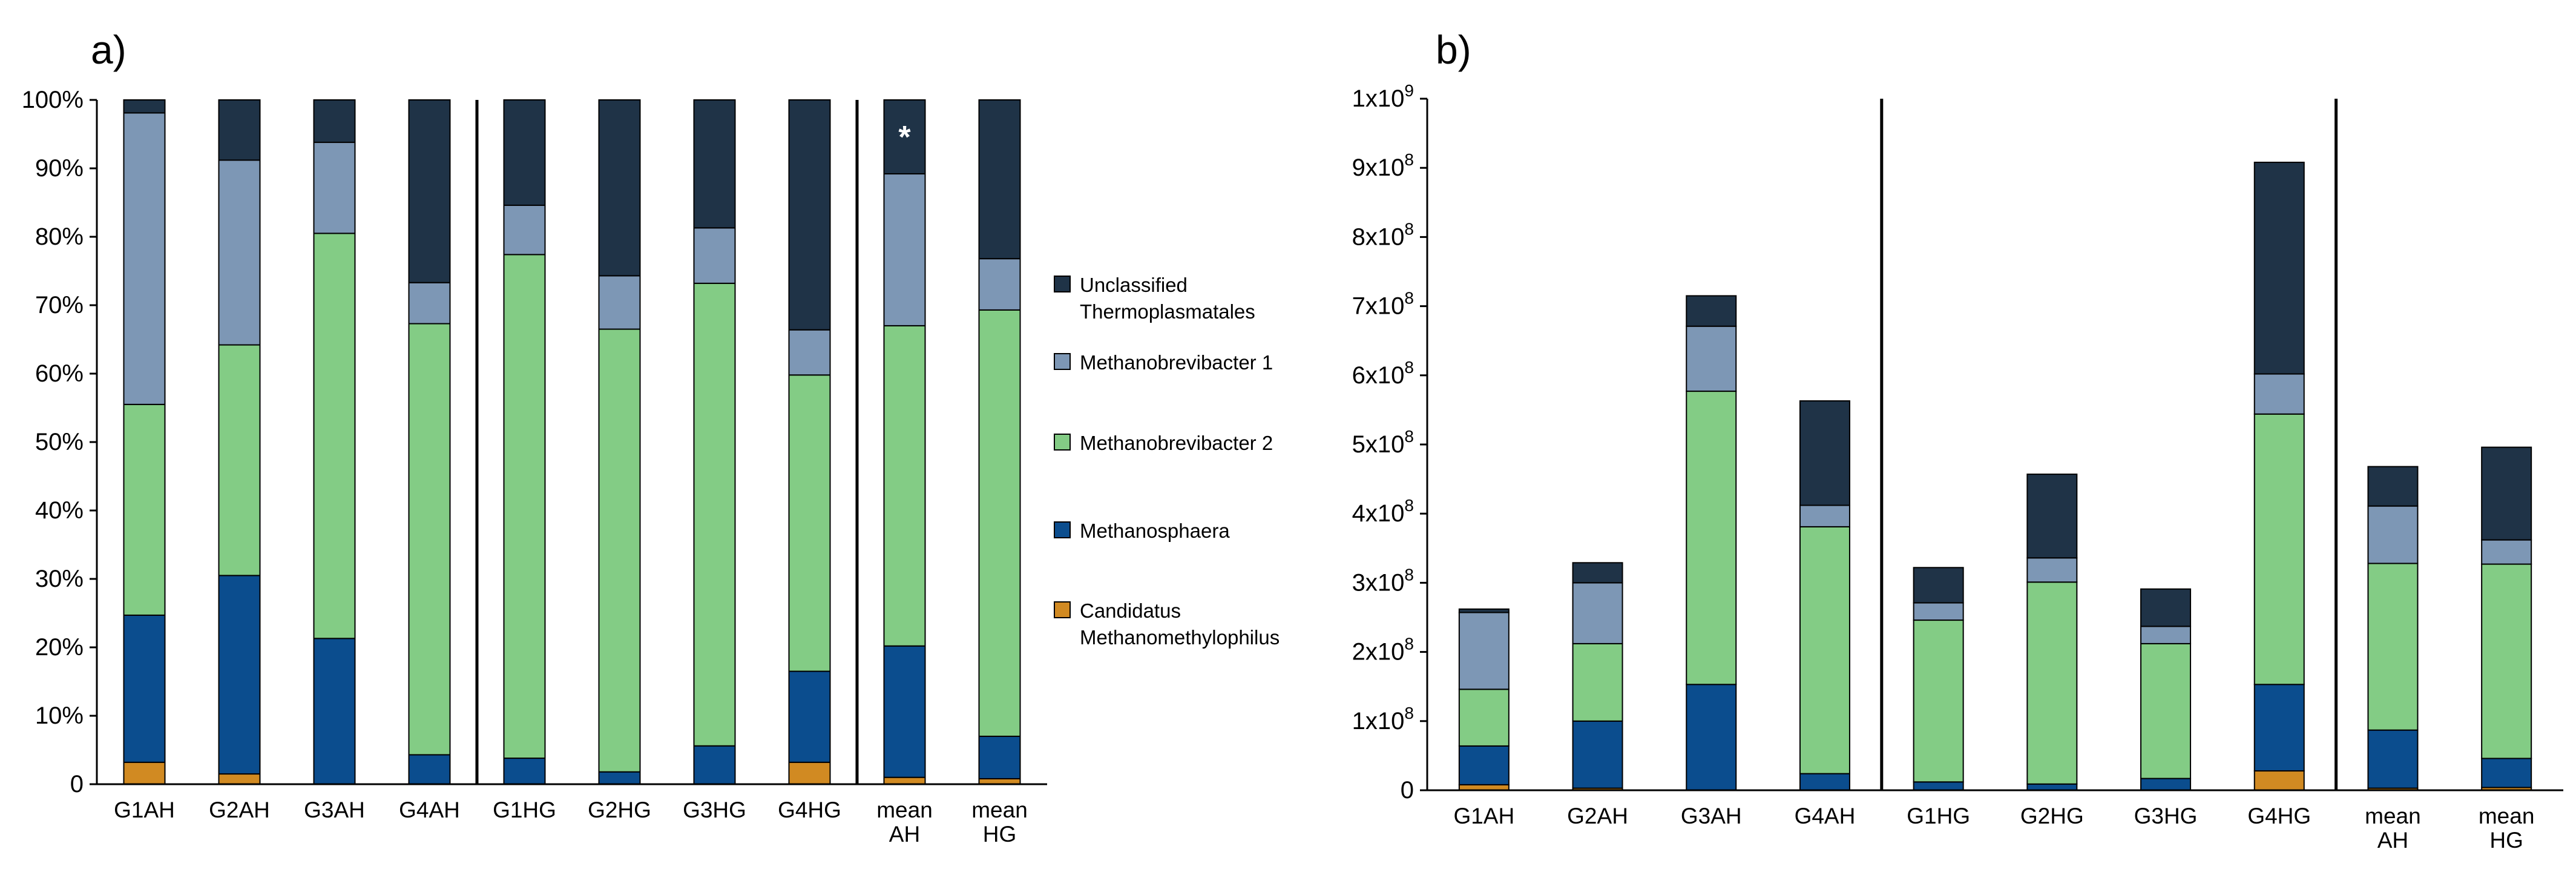  Describe the element at coordinates (1453, 49) in the screenshot. I see `panel-label: b)` at that location.